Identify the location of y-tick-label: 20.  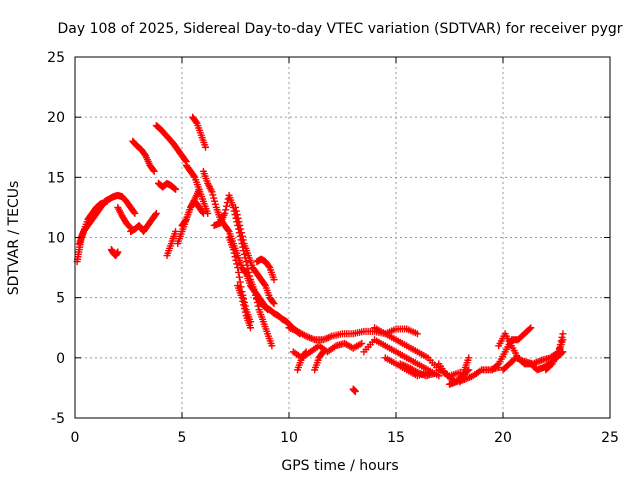
(56, 118).